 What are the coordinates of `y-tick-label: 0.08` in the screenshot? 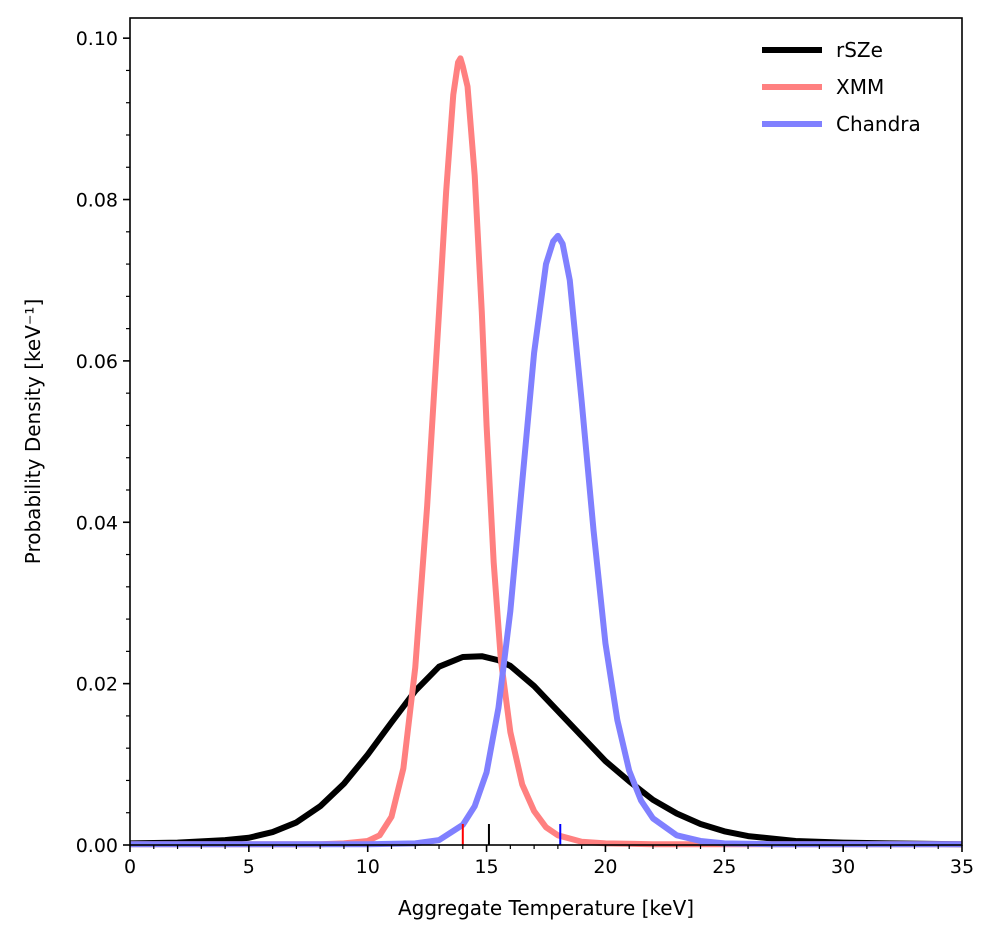 It's located at (97, 201).